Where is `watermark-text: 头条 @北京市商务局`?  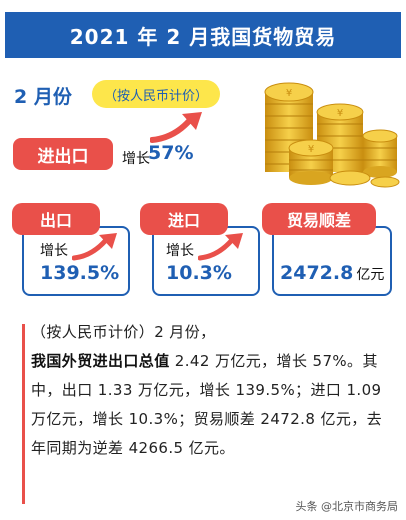
watermark-text: 头条 @北京市商务局 is located at coordinates (347, 506).